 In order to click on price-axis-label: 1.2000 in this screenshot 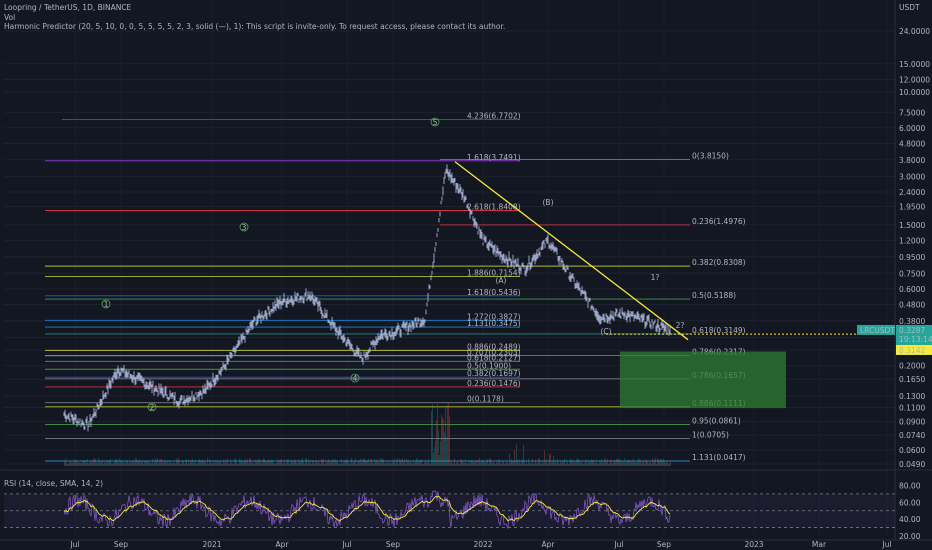, I will do `click(912, 240)`.